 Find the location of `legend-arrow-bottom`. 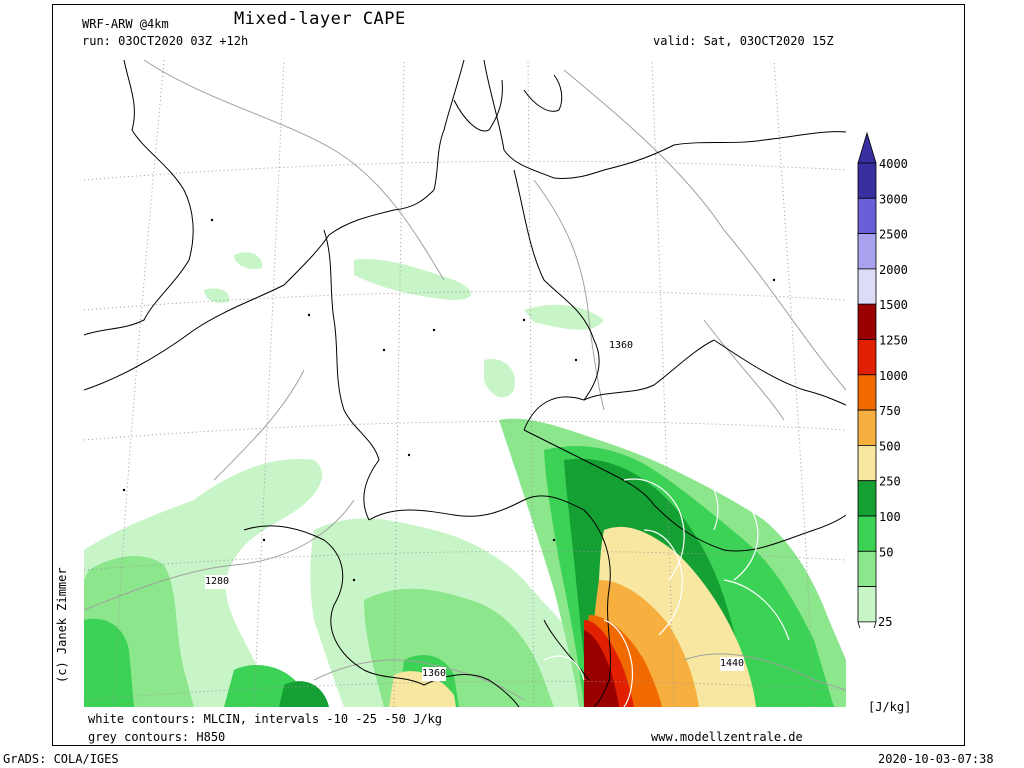

legend-arrow-bottom is located at coordinates (867, 624).